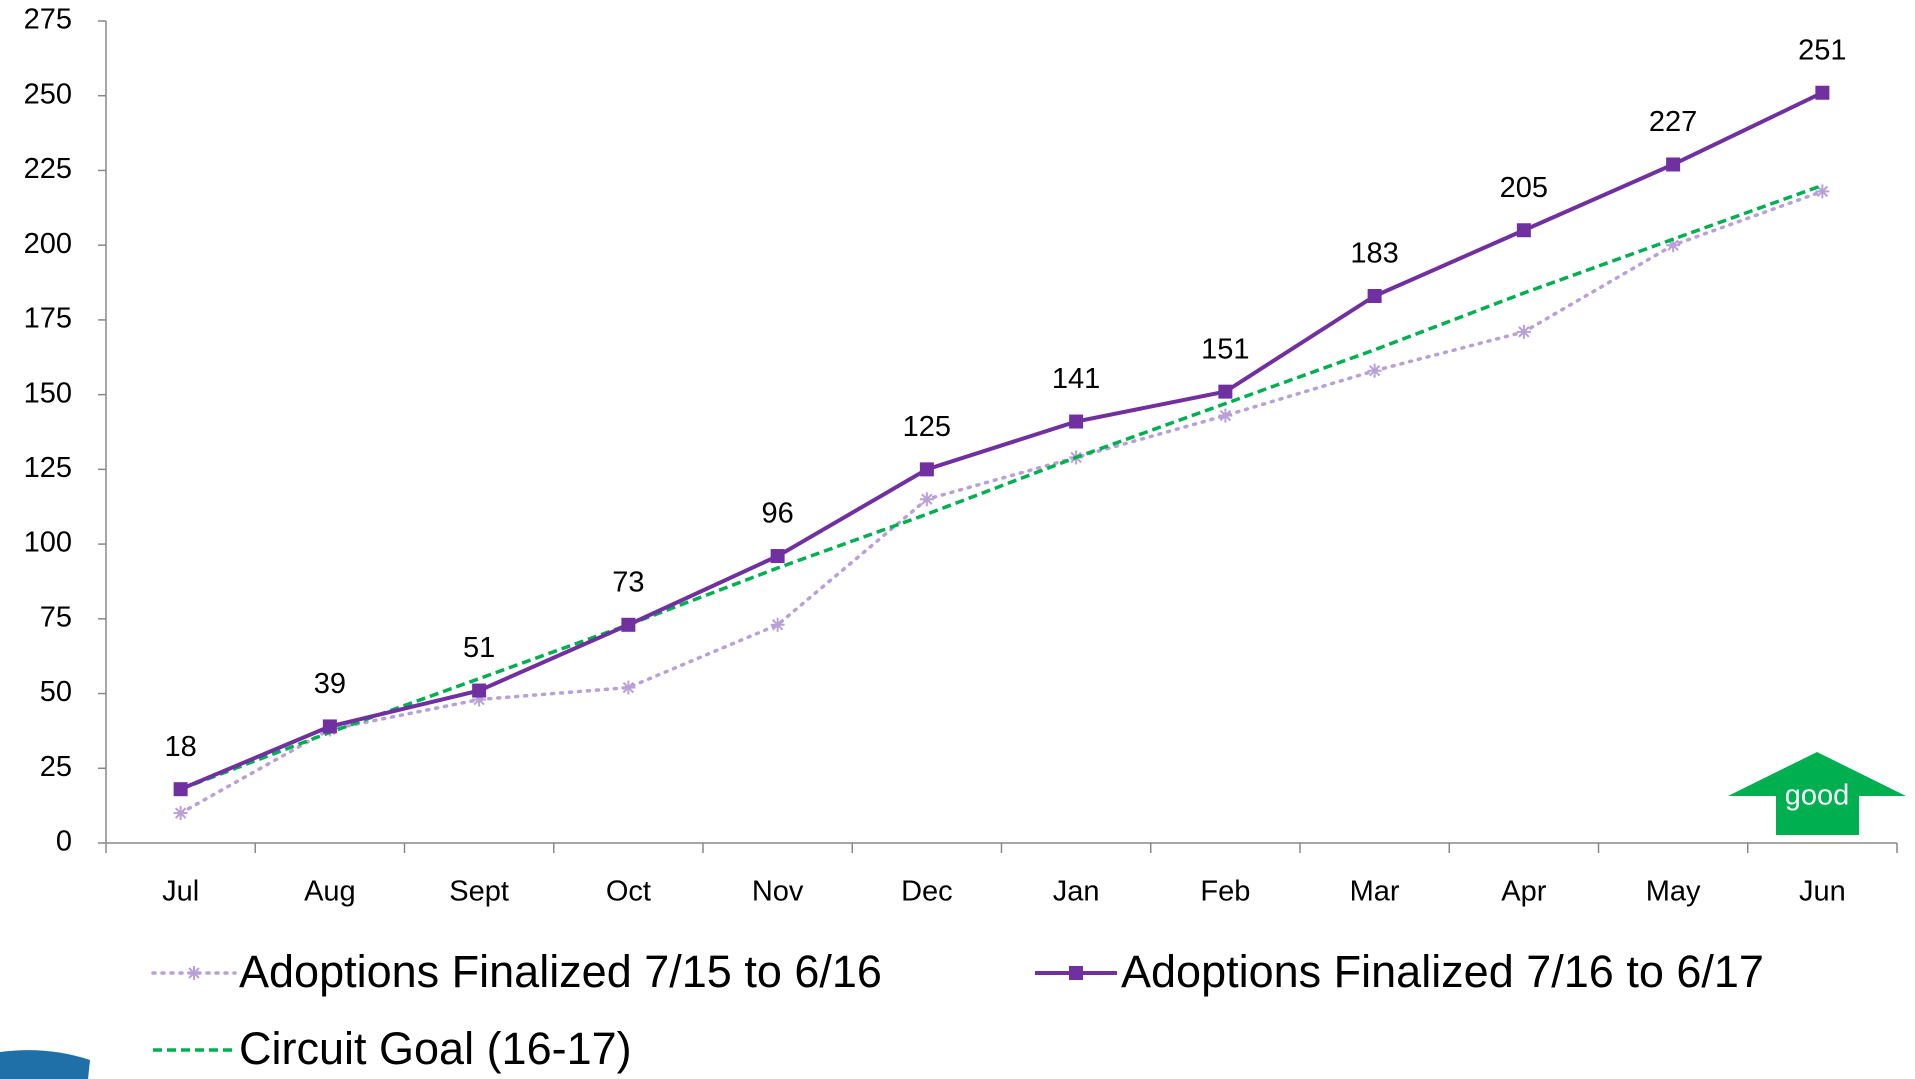  Describe the element at coordinates (180, 892) in the screenshot. I see `x-tick-label: Jul` at that location.